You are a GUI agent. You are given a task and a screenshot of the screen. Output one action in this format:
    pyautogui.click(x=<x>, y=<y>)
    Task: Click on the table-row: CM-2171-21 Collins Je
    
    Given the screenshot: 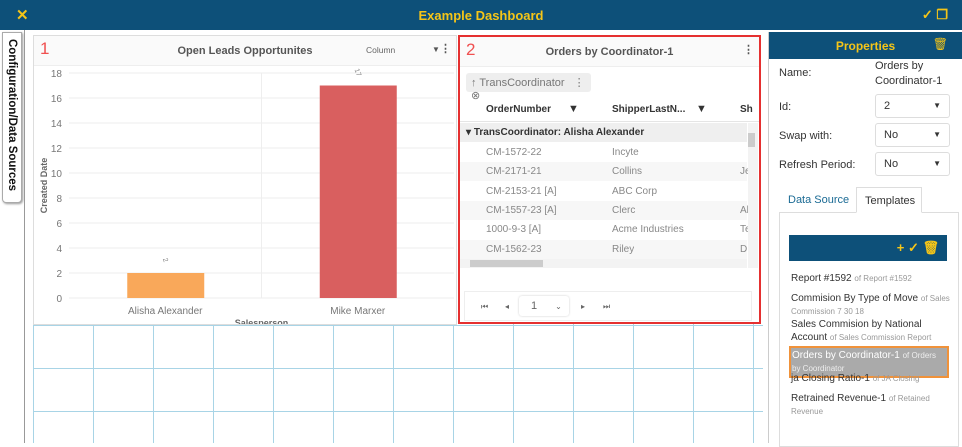 What is the action you would take?
    pyautogui.click(x=605, y=172)
    